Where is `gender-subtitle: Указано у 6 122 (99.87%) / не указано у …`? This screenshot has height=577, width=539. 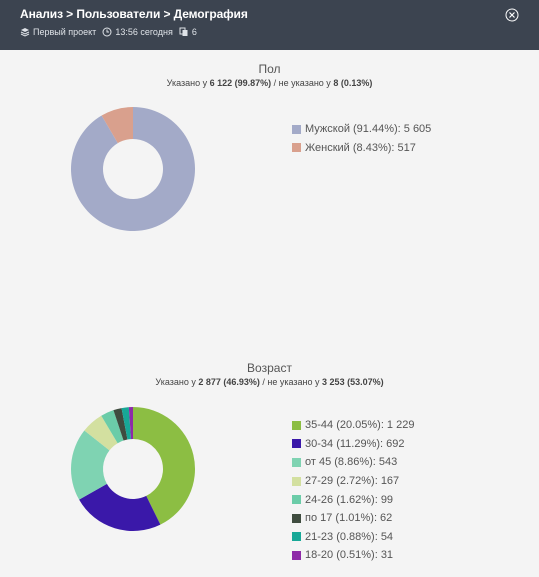 gender-subtitle: Указано у 6 122 (99.87%) / не указано у … is located at coordinates (269, 83).